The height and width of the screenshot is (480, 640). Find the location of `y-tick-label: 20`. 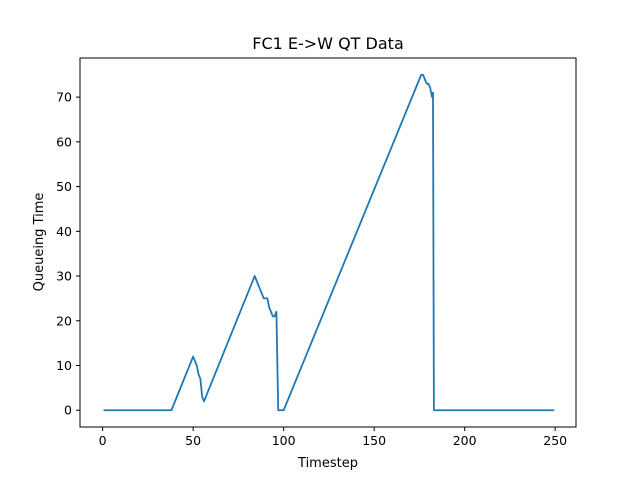

y-tick-label: 20 is located at coordinates (64, 320).